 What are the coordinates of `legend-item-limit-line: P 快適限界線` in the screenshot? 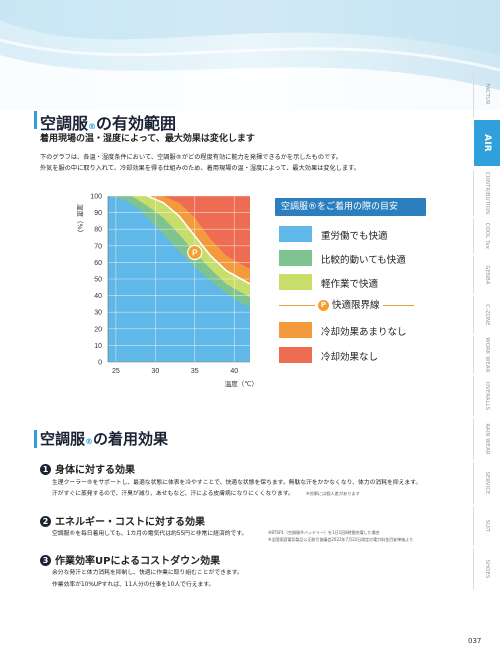 It's located at (346, 305).